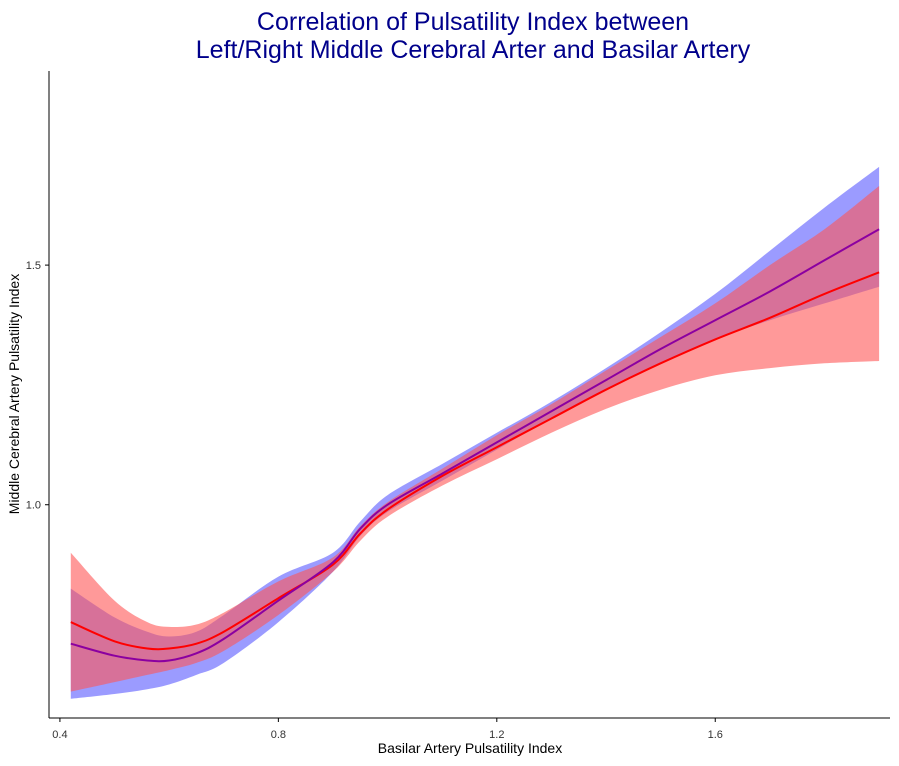  What do you see at coordinates (278, 735) in the screenshot?
I see `x-tick-label: 0.8` at bounding box center [278, 735].